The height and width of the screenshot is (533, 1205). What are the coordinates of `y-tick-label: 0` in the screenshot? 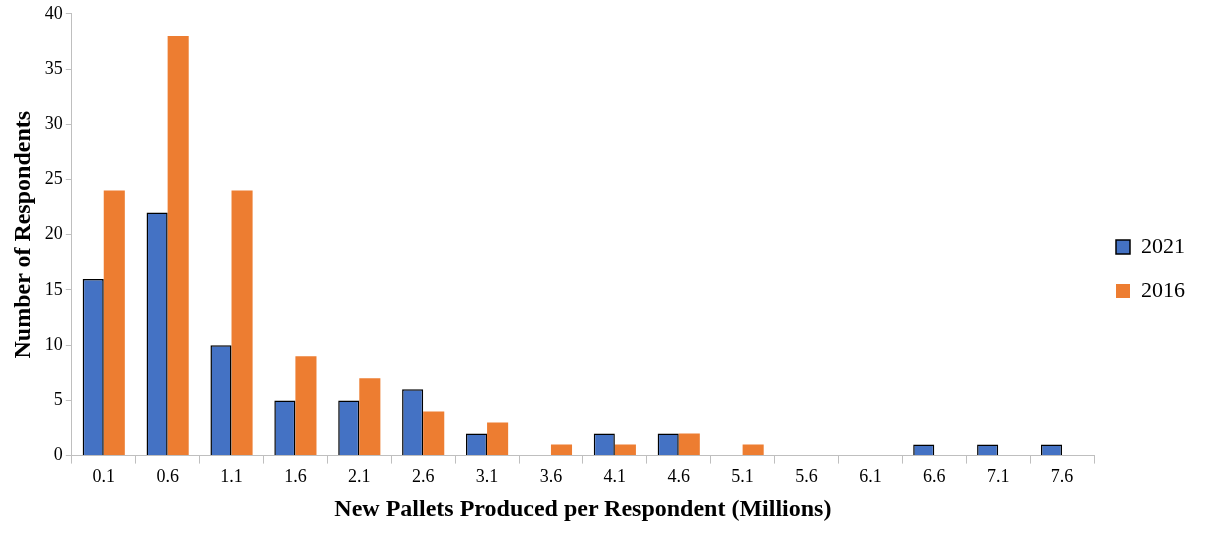 It's located at (58, 454).